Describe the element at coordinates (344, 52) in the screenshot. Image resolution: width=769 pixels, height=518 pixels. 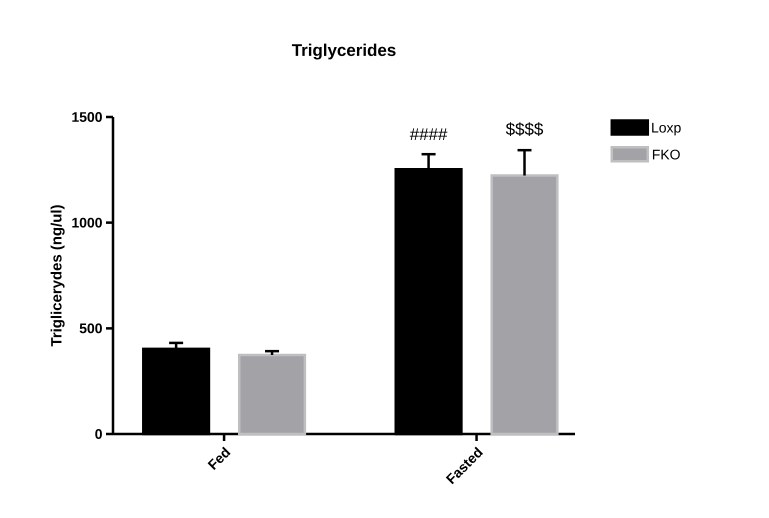
I see `chart-title: Triglycerides` at that location.